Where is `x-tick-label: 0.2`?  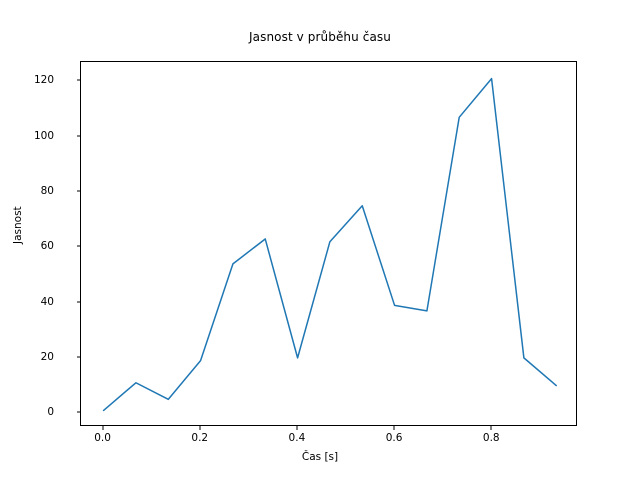
x-tick-label: 0.2 is located at coordinates (200, 438).